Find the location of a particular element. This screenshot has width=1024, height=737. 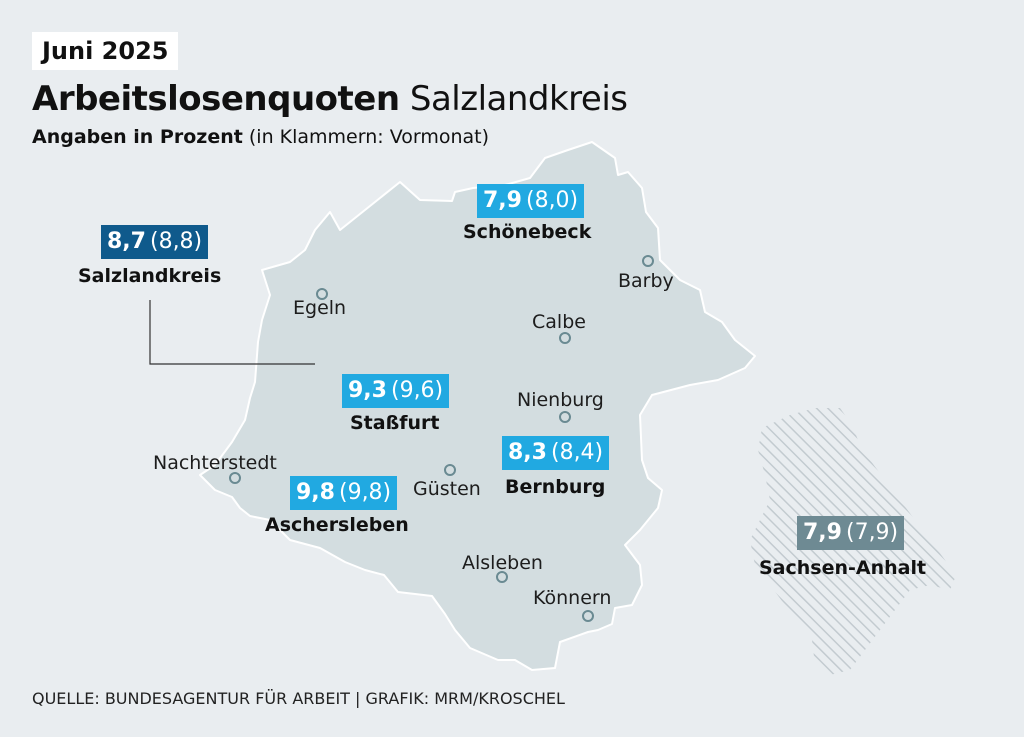

page-title: Arbeitslosenquoten Salzlandkreis is located at coordinates (330, 99).